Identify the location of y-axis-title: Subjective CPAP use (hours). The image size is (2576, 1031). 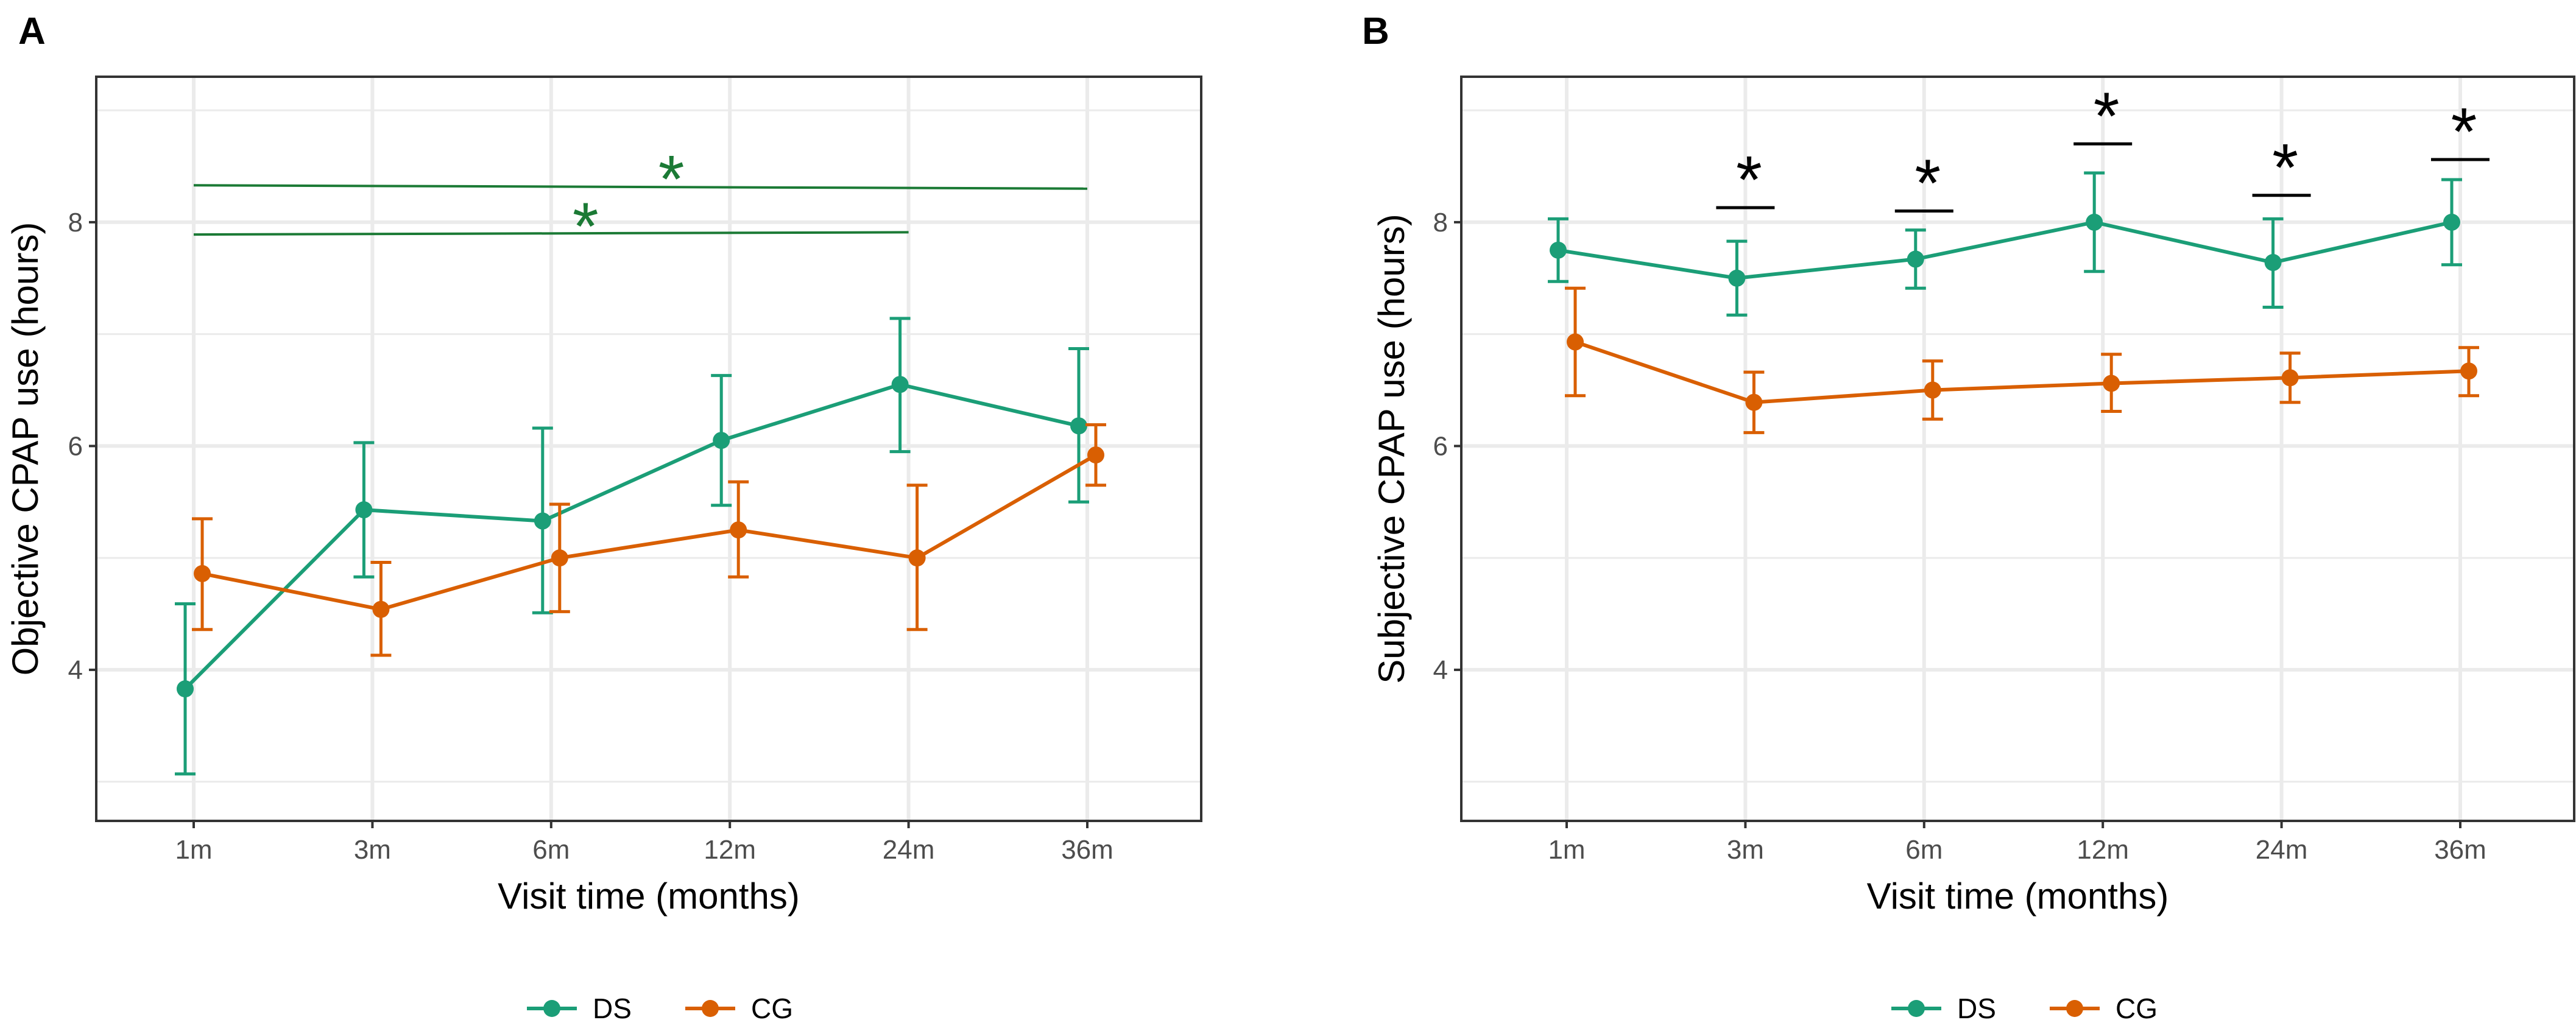
(1391, 448).